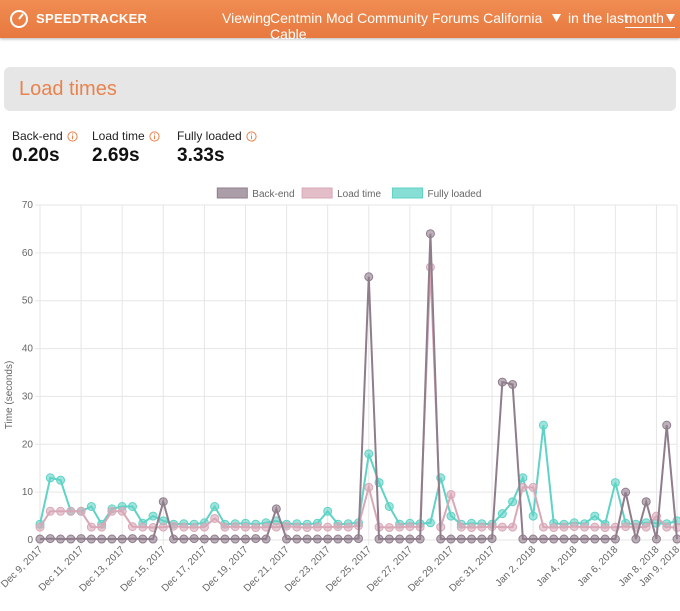 The height and width of the screenshot is (611, 680). What do you see at coordinates (317, 193) in the screenshot?
I see `legend-swatch` at bounding box center [317, 193].